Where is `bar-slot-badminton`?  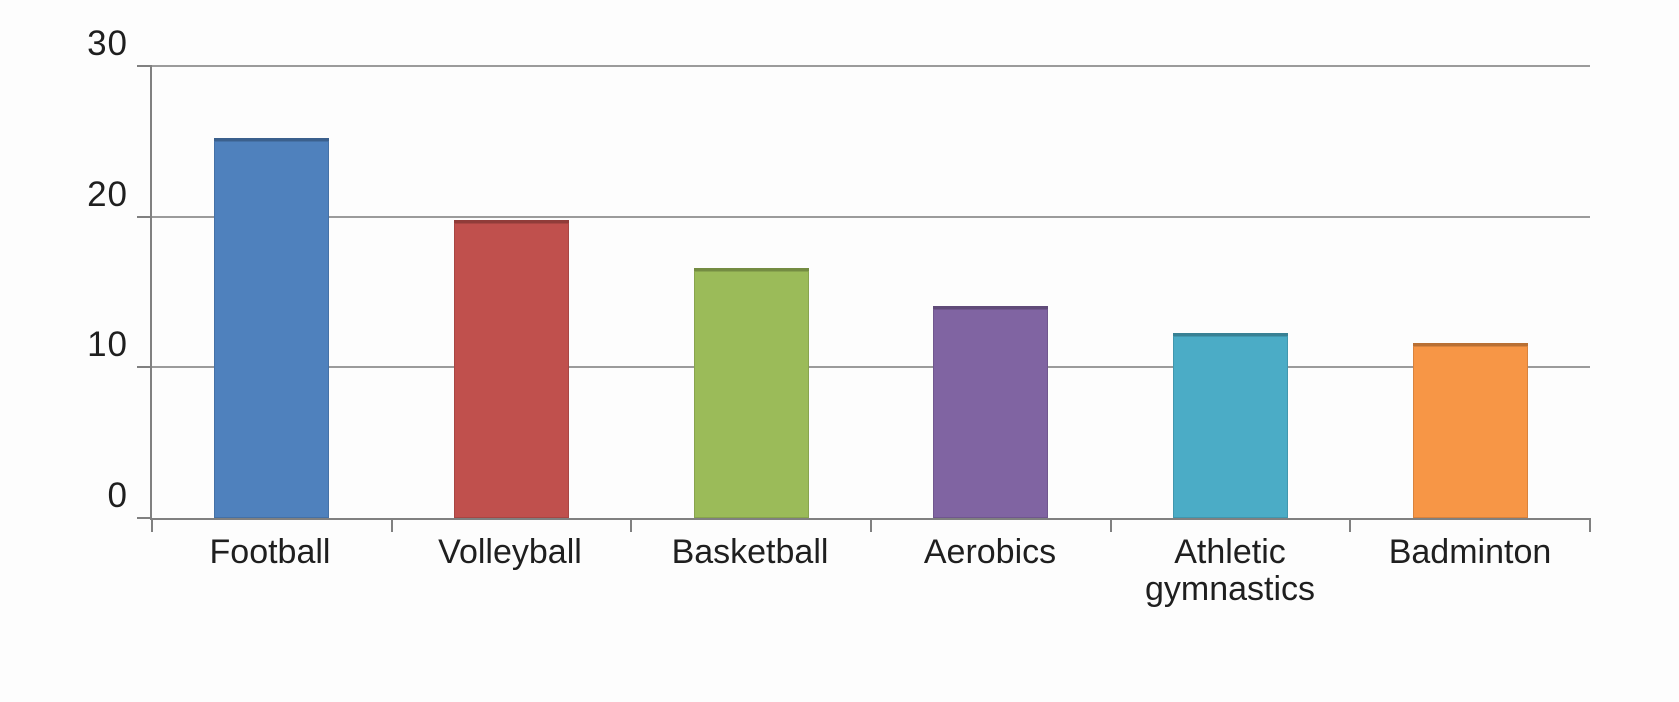 bar-slot-badminton is located at coordinates (1470, 292).